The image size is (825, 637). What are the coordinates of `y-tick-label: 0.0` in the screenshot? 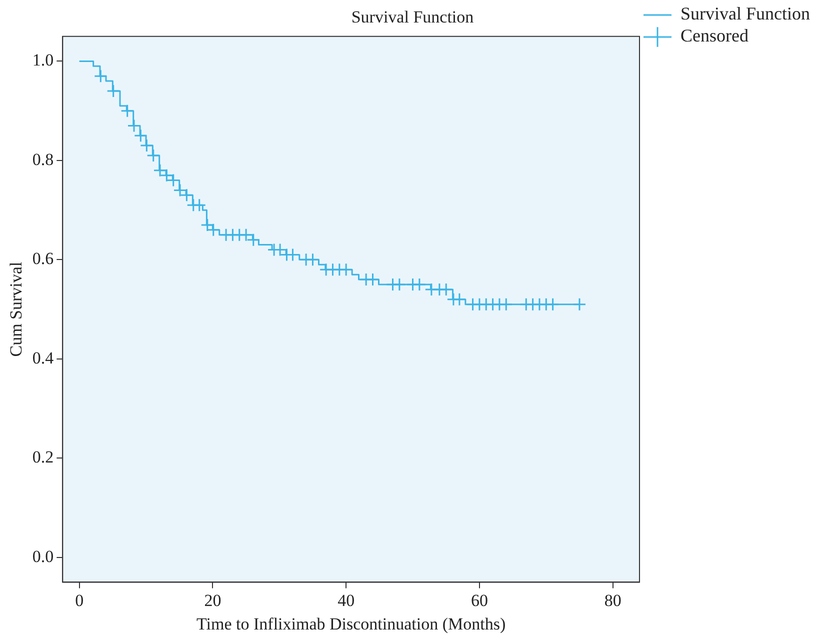 It's located at (43, 556).